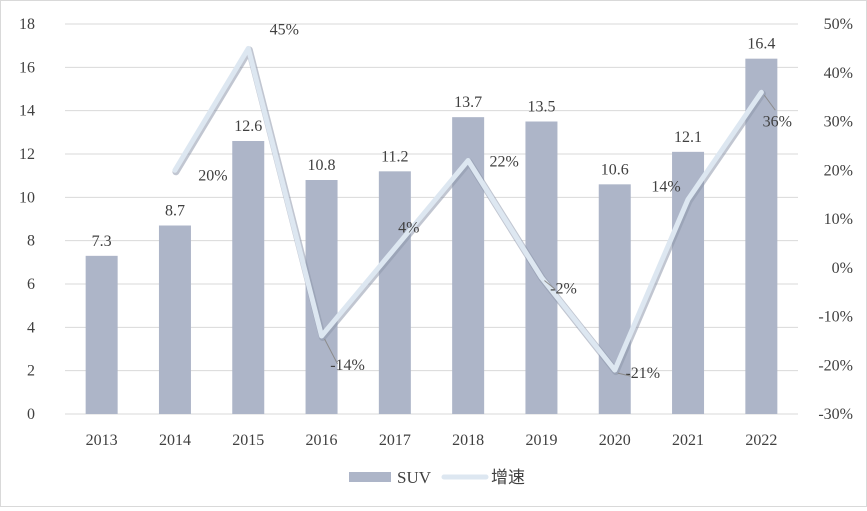 Image resolution: width=867 pixels, height=511 pixels. I want to click on bar-value-label: 13.5, so click(541, 107).